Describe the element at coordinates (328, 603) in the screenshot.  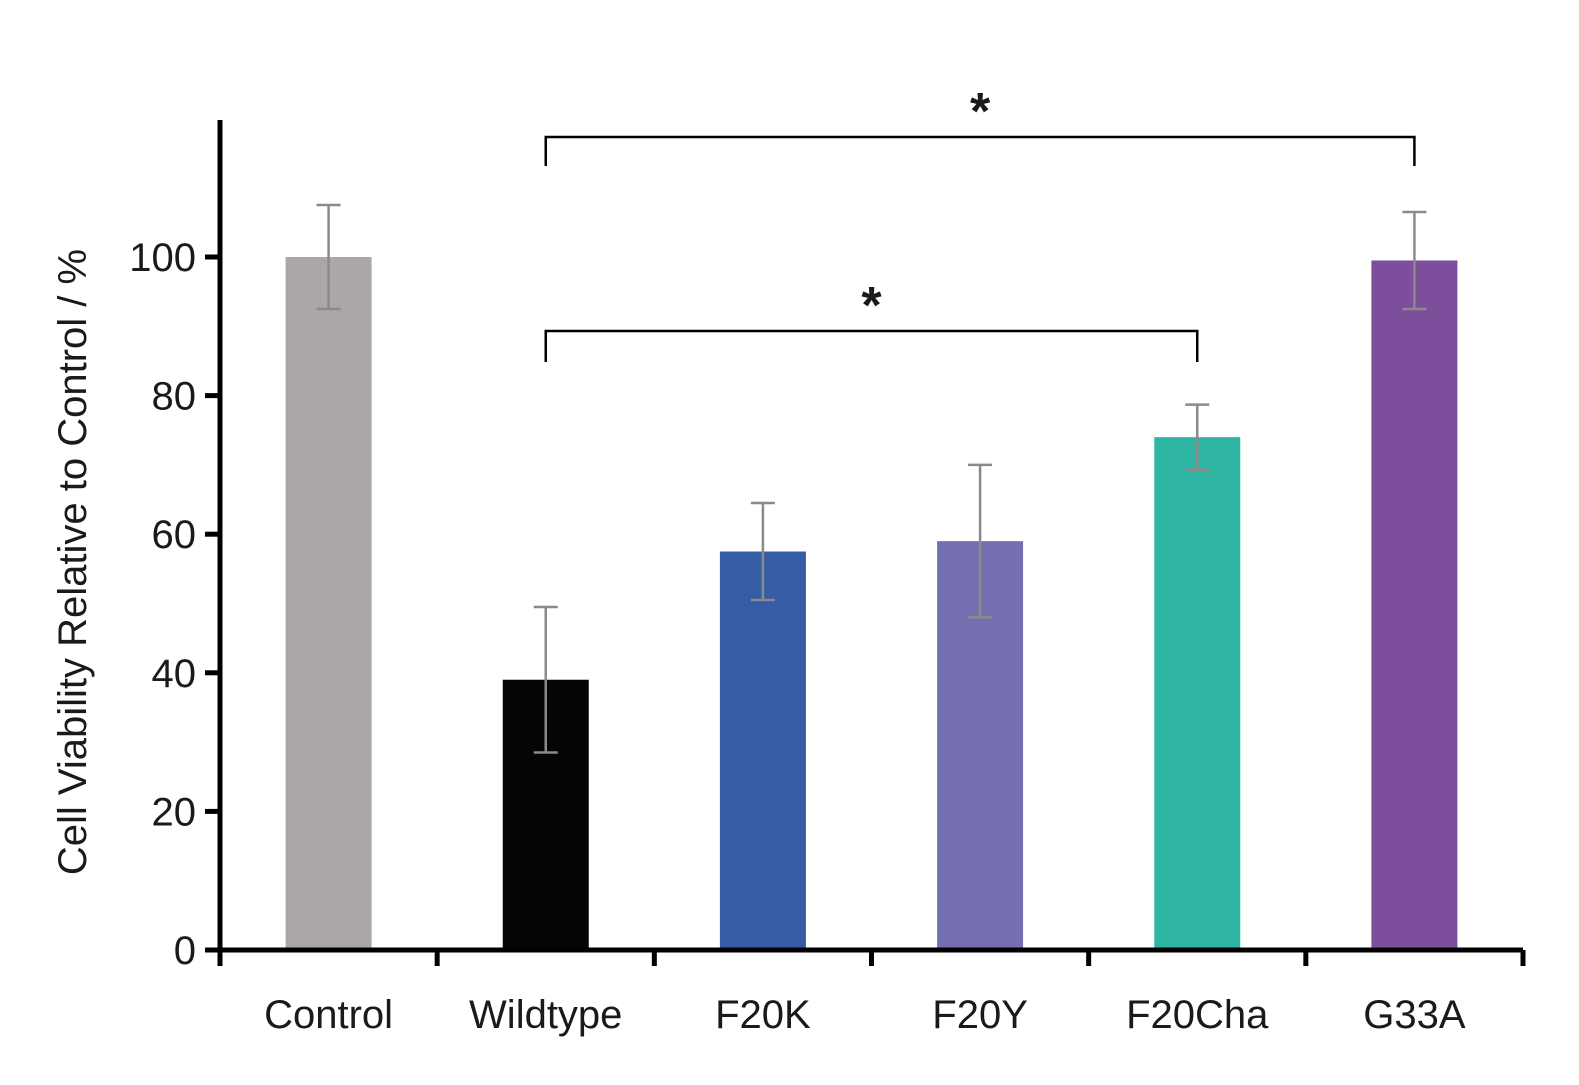
I see `bar-control` at that location.